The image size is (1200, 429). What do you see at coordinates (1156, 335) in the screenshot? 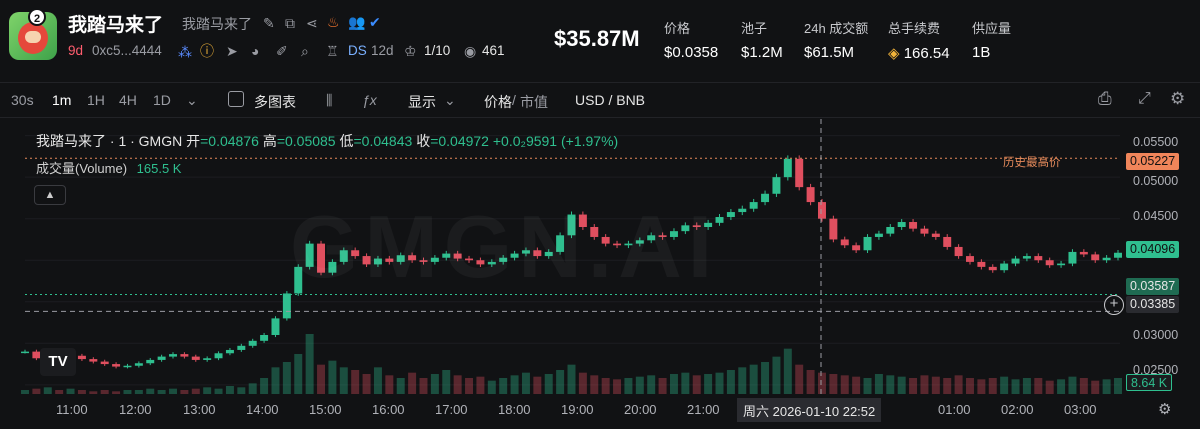
I see `y-tick-label: 0.03000` at bounding box center [1156, 335].